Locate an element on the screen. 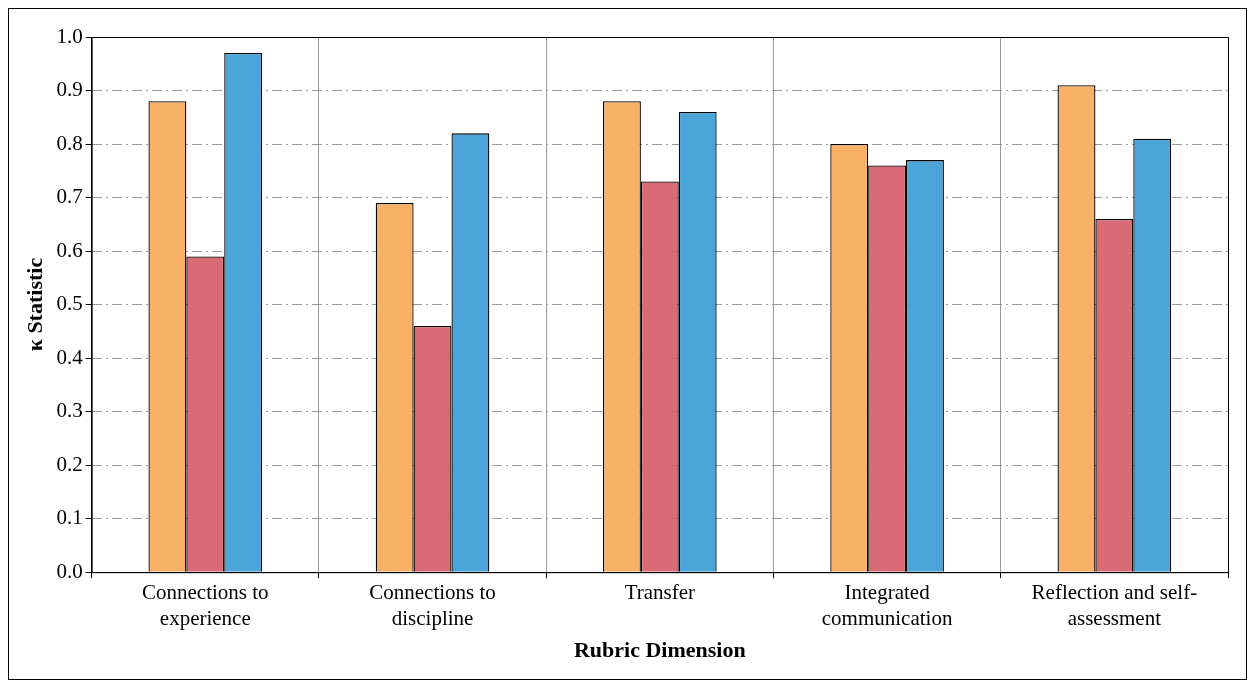 The height and width of the screenshot is (688, 1255). x-tick-label: Connections to discipline is located at coordinates (432, 605).